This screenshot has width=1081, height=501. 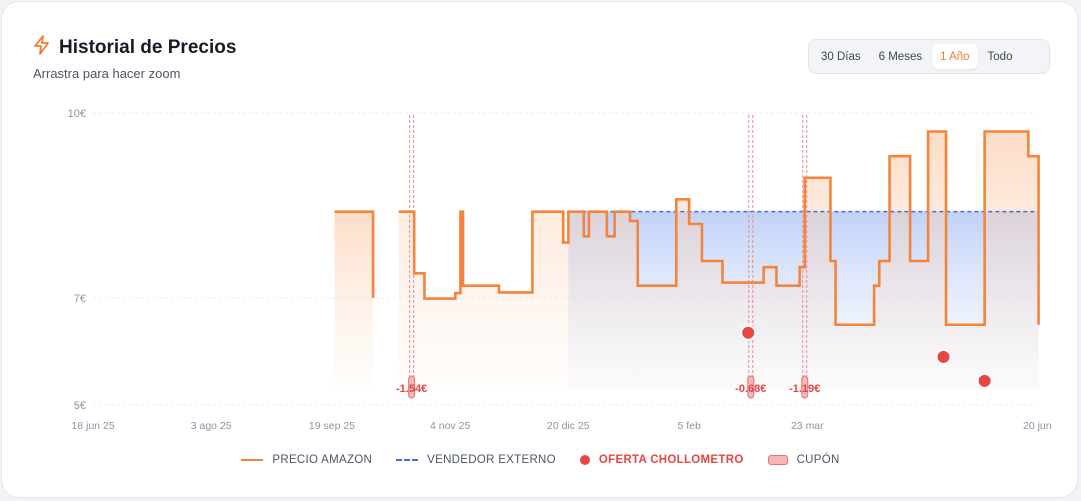 I want to click on legend-coupon: CUPÓN, so click(x=803, y=460).